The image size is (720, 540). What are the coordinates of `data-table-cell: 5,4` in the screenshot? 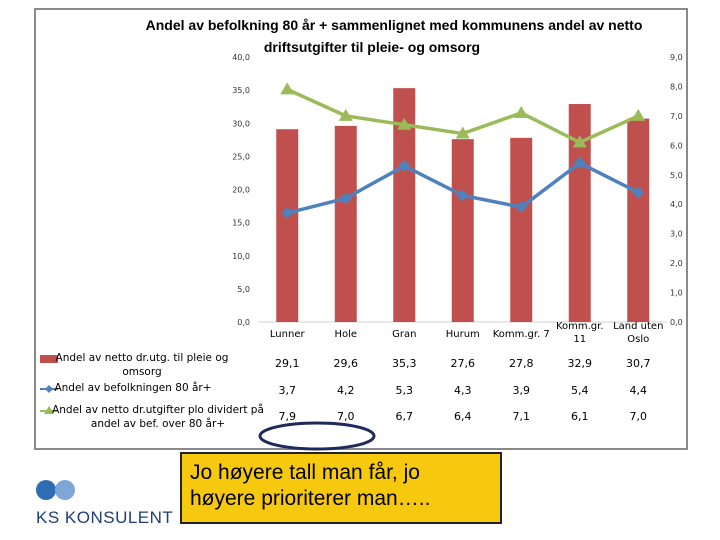 It's located at (580, 390).